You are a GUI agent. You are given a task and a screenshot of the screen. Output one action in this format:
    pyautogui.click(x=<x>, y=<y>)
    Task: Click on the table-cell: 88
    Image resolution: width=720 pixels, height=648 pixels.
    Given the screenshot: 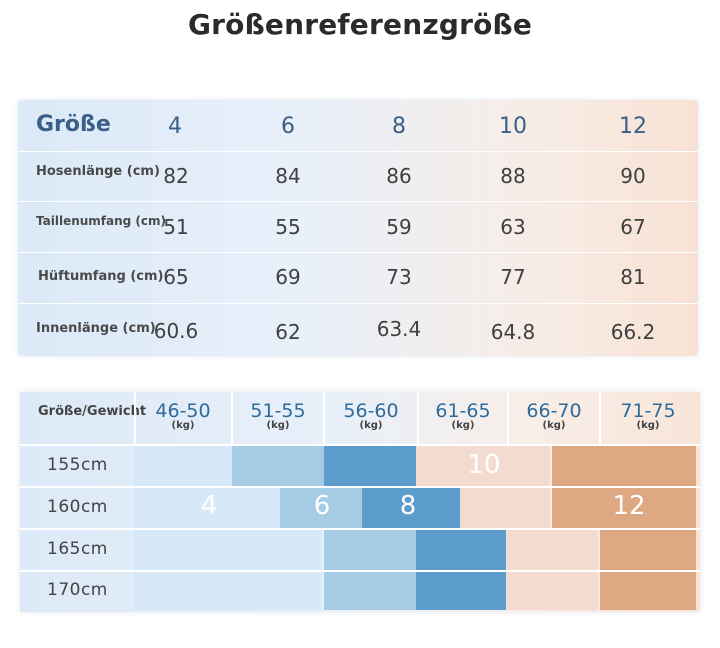 What is the action you would take?
    pyautogui.click(x=513, y=176)
    